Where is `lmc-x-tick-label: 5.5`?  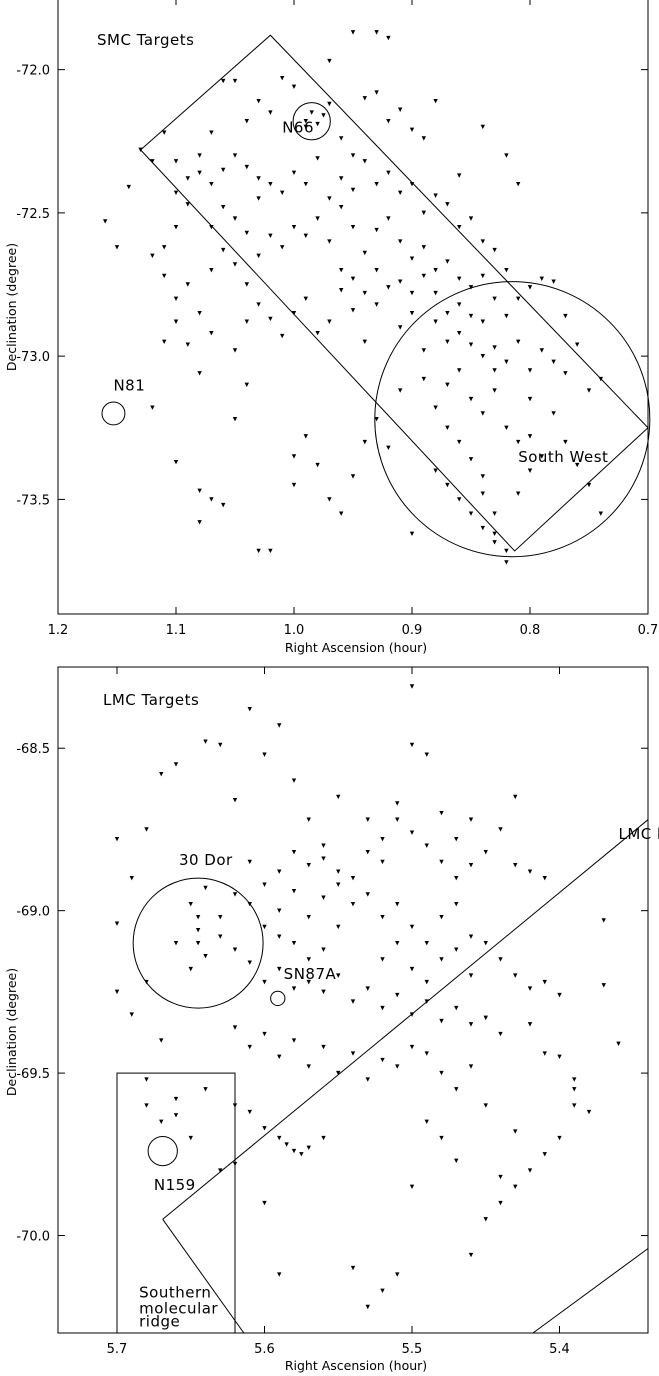 lmc-x-tick-label: 5.5 is located at coordinates (412, 1349).